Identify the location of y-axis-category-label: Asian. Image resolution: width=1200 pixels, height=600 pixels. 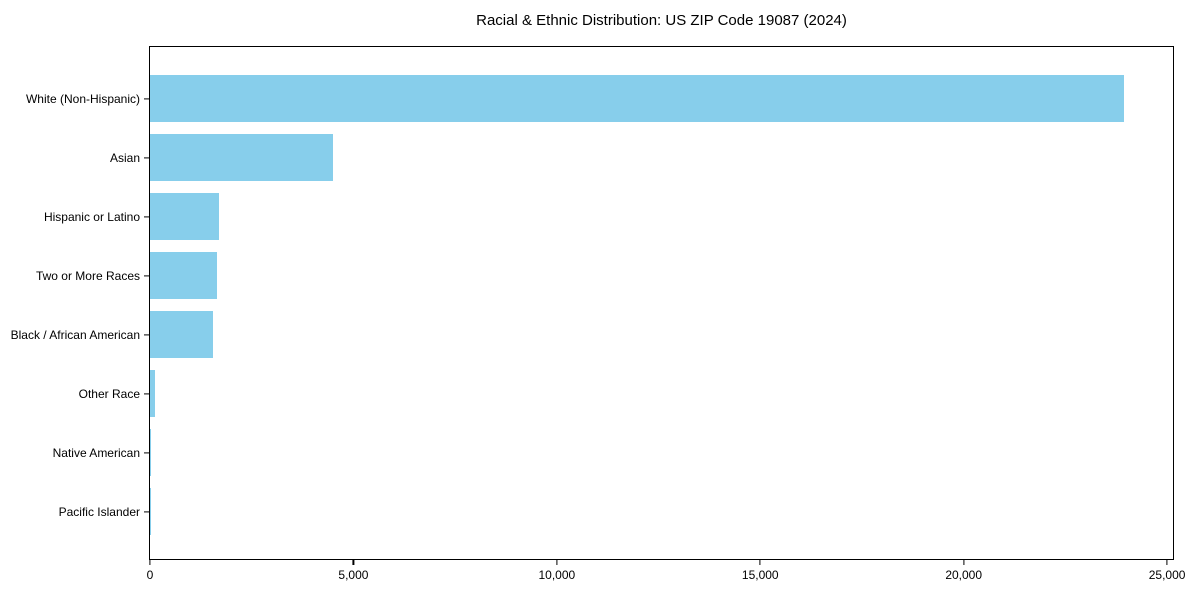
(124, 157).